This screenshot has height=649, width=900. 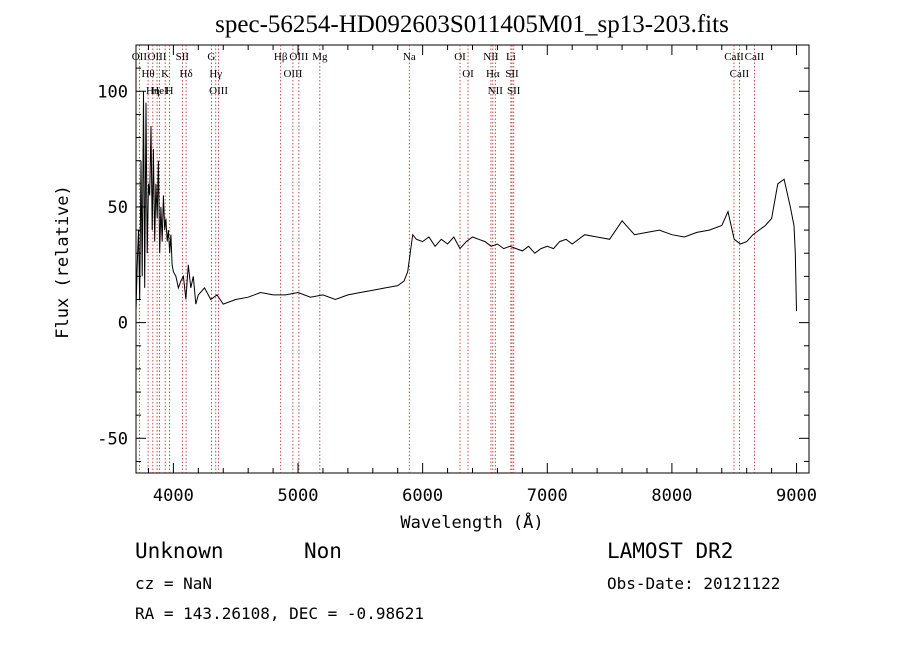 What do you see at coordinates (279, 613) in the screenshot?
I see `coordinates-label: RA = 143.26108, DEC = -0.98621` at bounding box center [279, 613].